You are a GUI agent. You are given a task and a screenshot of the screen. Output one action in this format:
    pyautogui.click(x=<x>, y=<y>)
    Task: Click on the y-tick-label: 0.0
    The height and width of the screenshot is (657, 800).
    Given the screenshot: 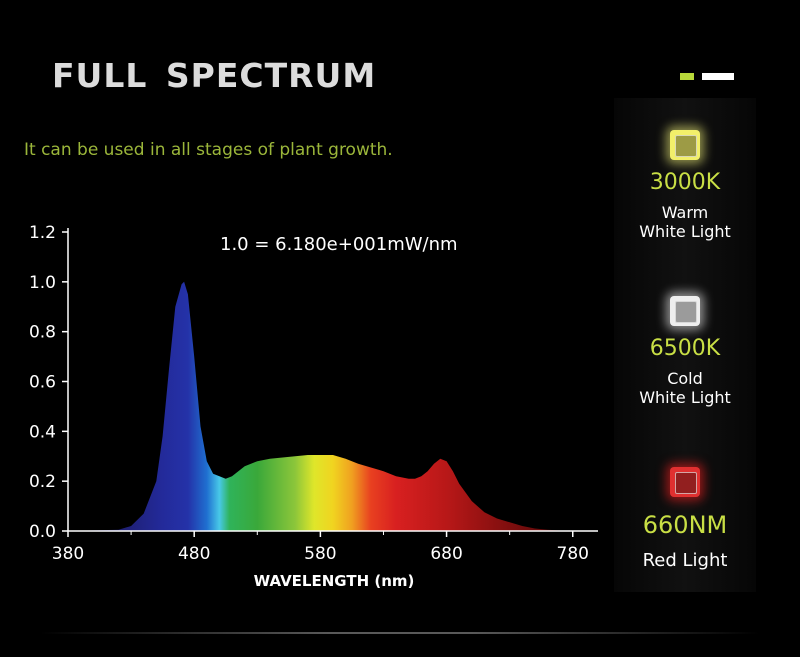 What is the action you would take?
    pyautogui.click(x=42, y=532)
    